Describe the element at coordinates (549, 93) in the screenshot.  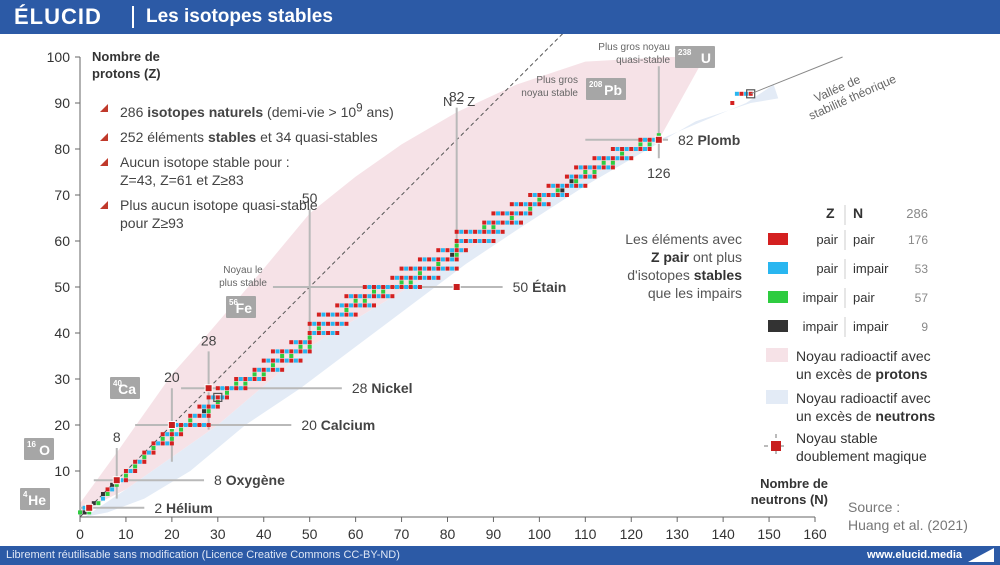
I see `pb-note-2: noyau stable` at that location.